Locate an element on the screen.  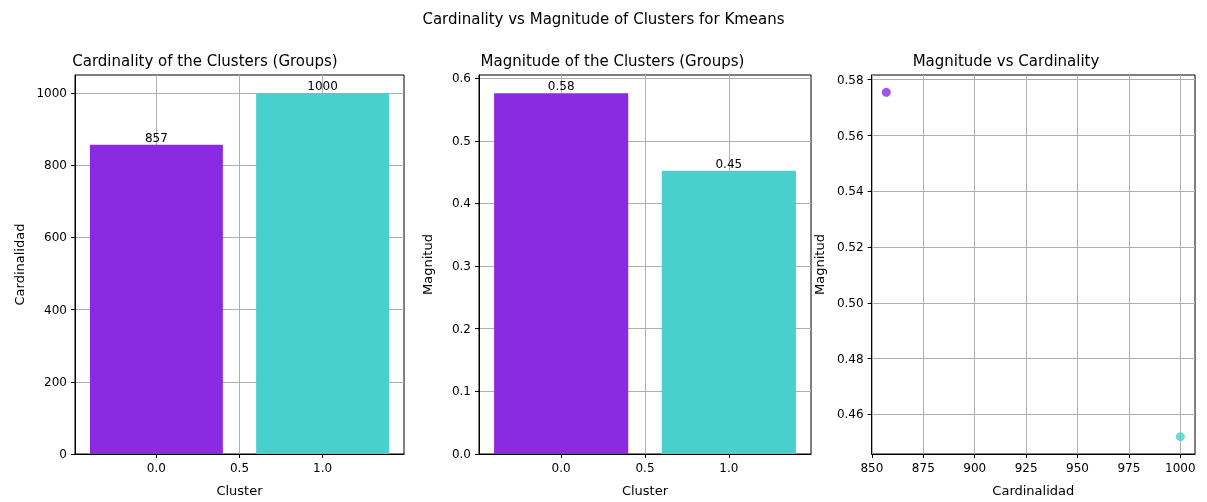
x-tick-label: 875 is located at coordinates (923, 468).